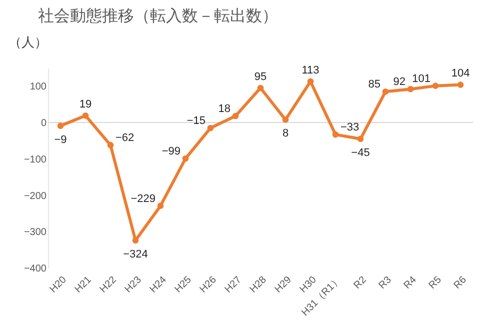 Image resolution: width=488 pixels, height=324 pixels. What do you see at coordinates (125, 138) in the screenshot?
I see `data-label: −62` at bounding box center [125, 138].